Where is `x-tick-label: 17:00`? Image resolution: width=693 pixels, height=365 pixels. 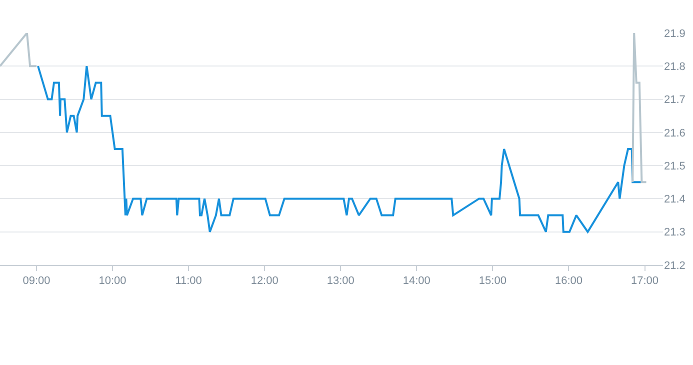
x-tick-label: 17:00 is located at coordinates (644, 281).